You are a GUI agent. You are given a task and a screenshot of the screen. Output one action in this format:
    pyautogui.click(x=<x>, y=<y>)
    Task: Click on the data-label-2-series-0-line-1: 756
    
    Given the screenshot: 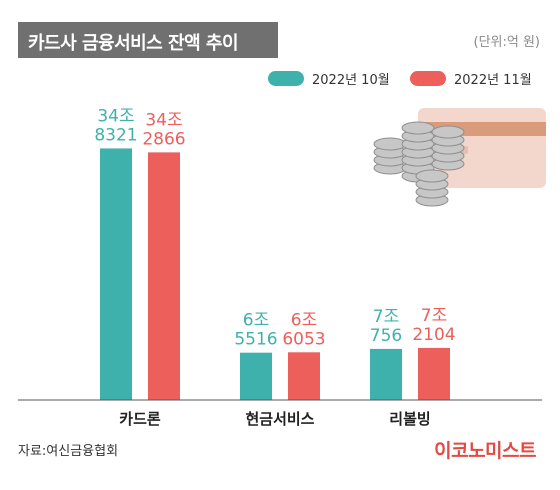 What is the action you would take?
    pyautogui.click(x=386, y=336)
    